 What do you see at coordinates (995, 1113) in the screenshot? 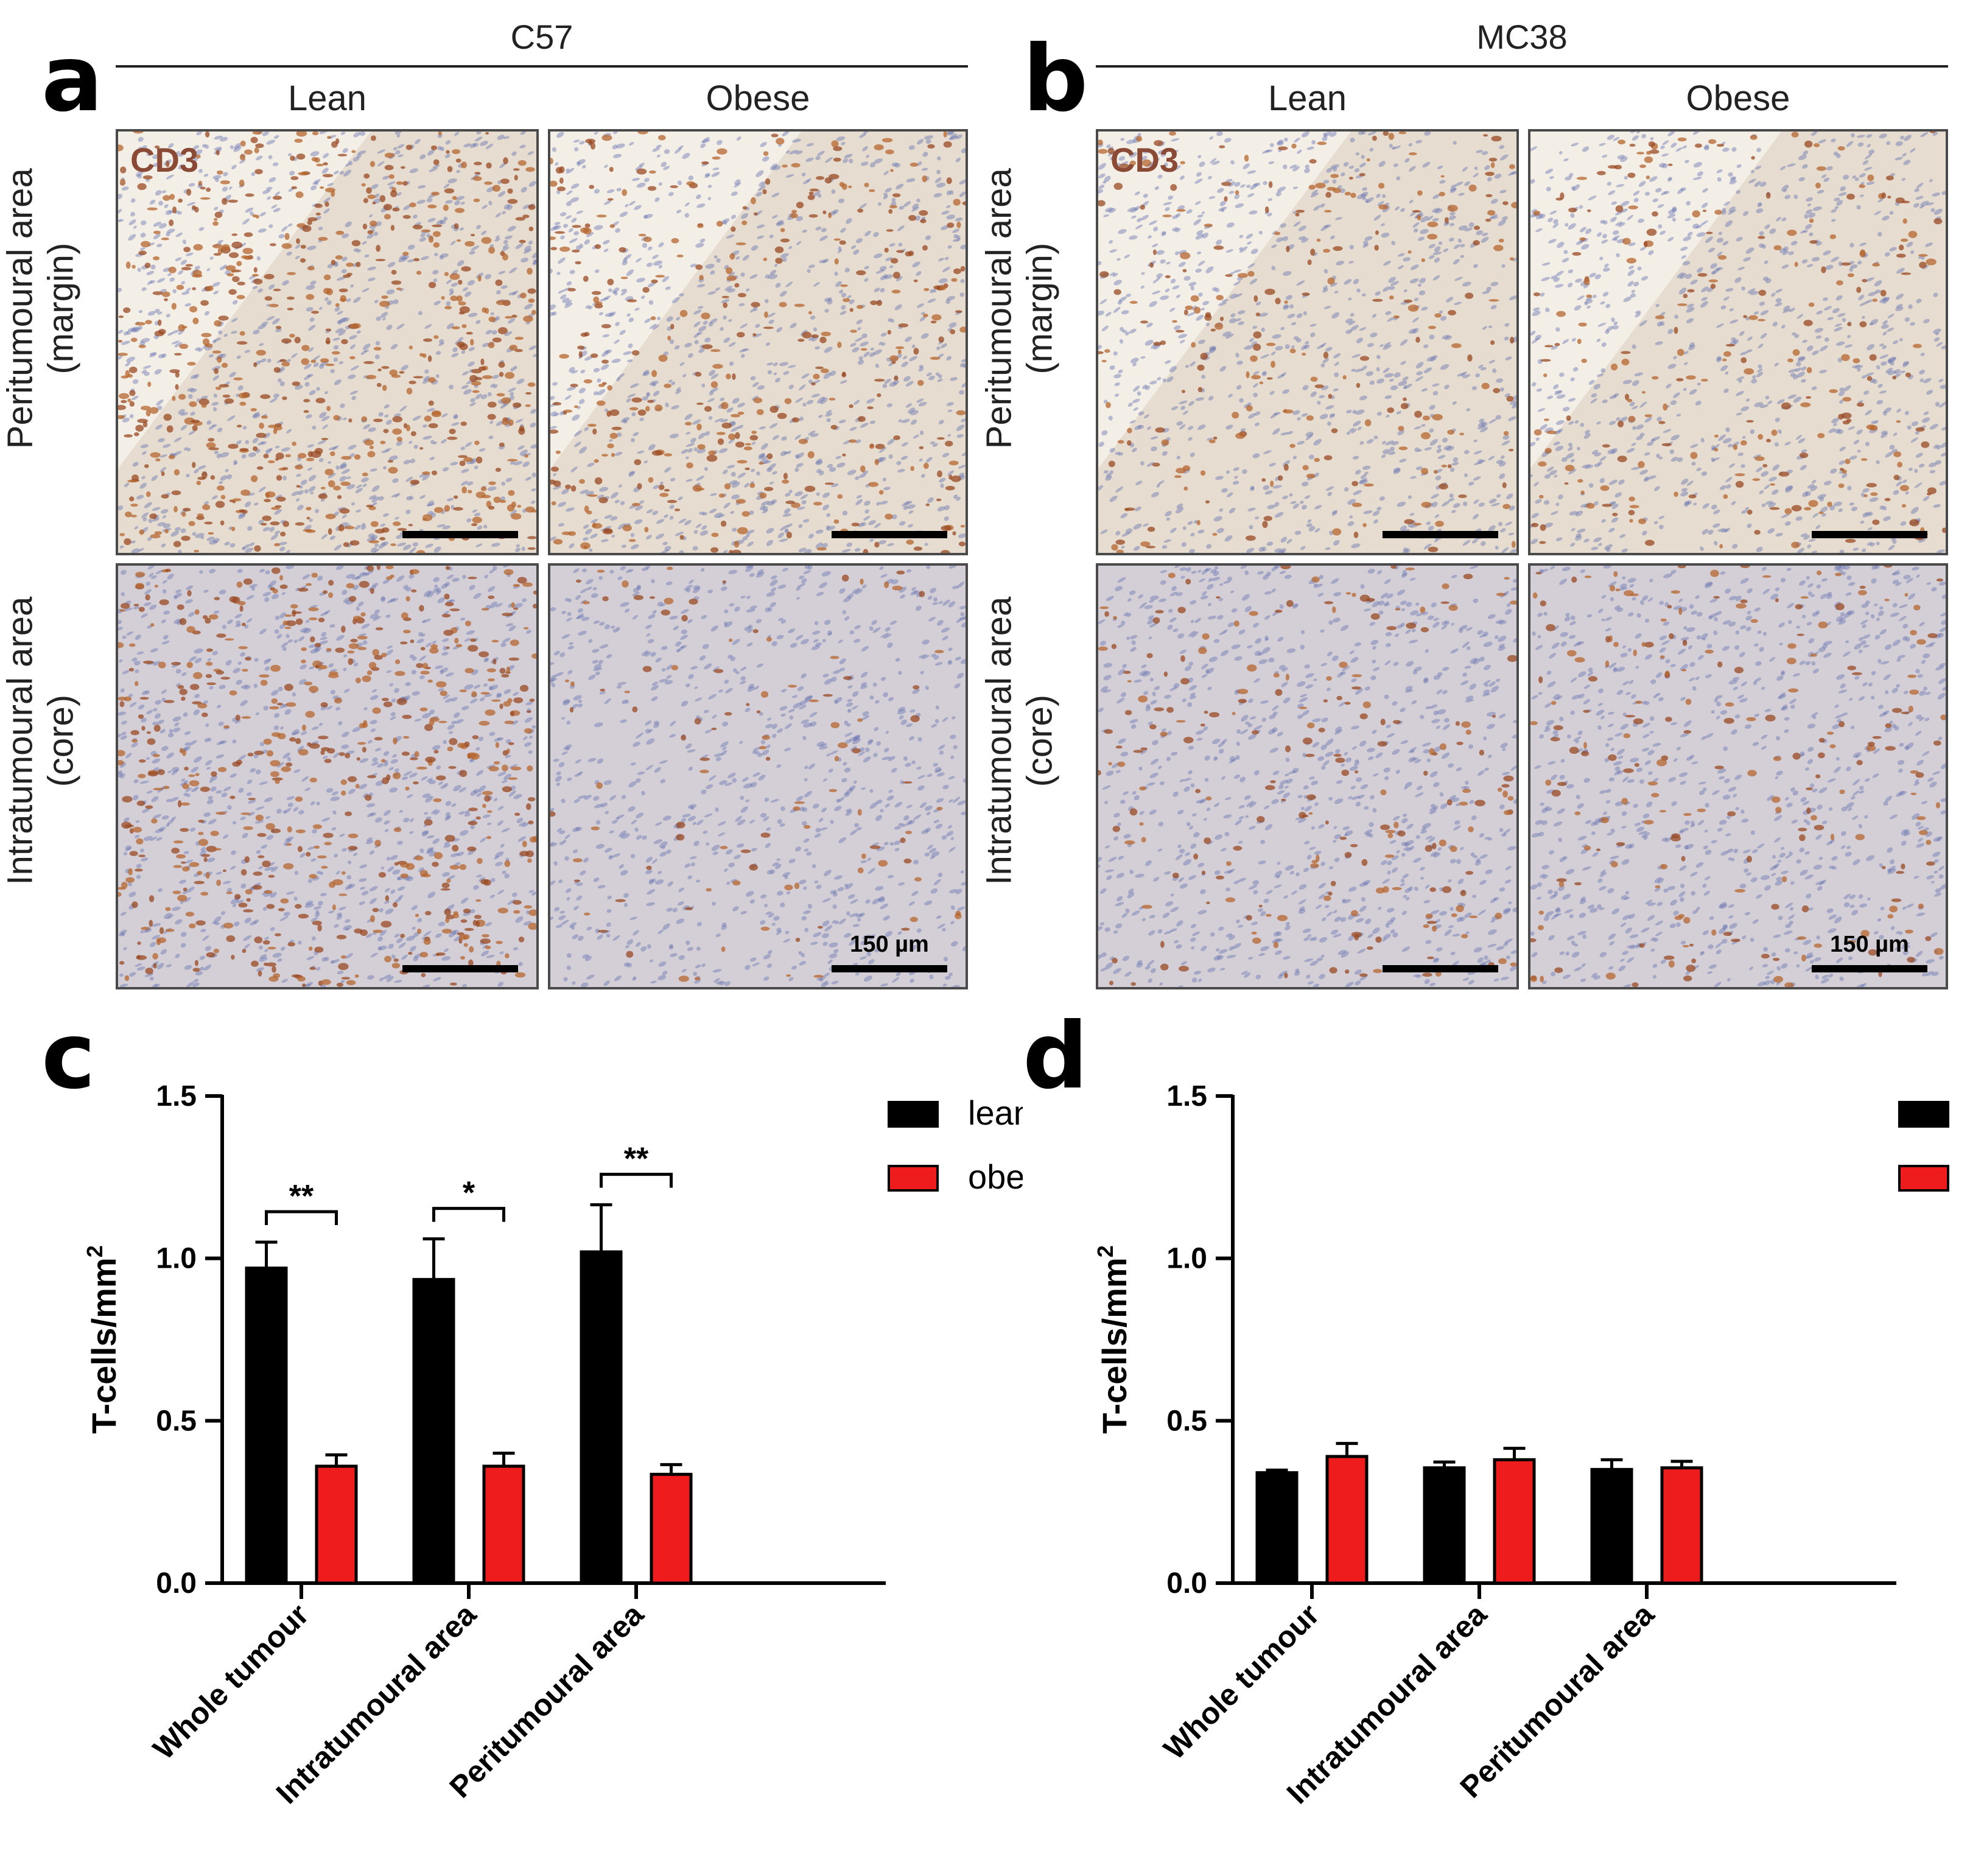
I see `legend-label-lean: lean` at bounding box center [995, 1113].